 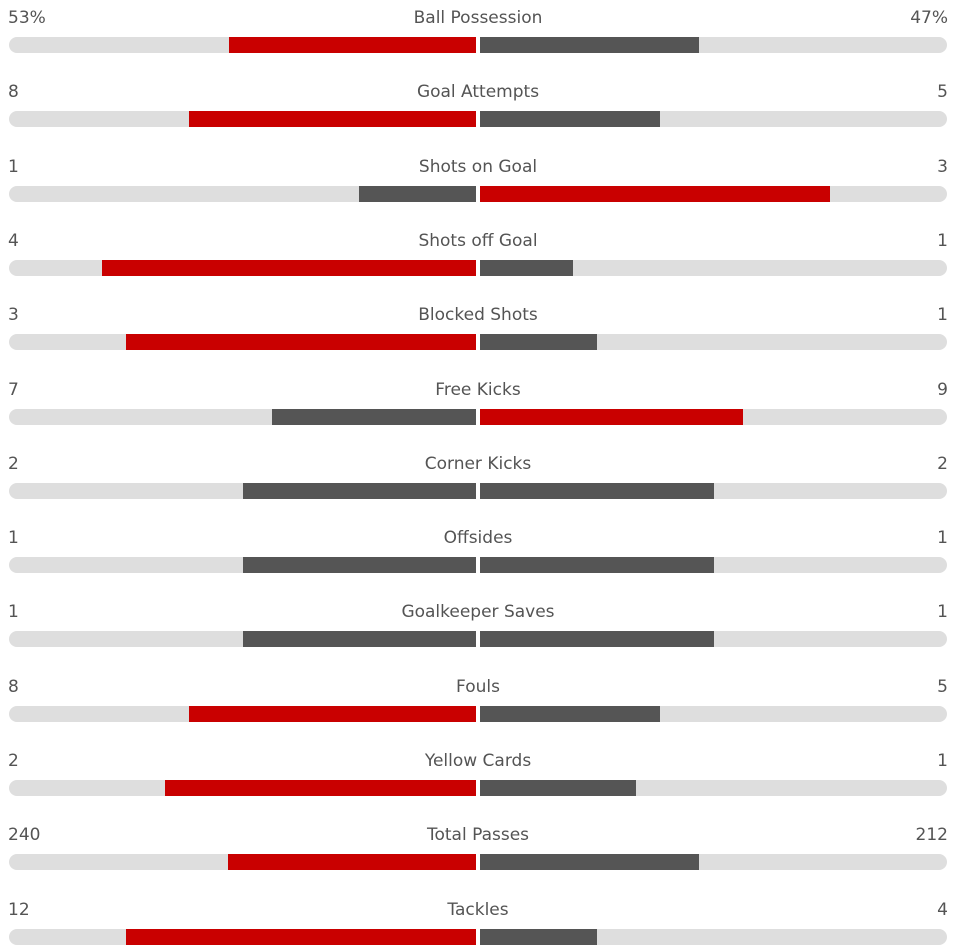 What do you see at coordinates (929, 18) in the screenshot?
I see `away-value: 47%` at bounding box center [929, 18].